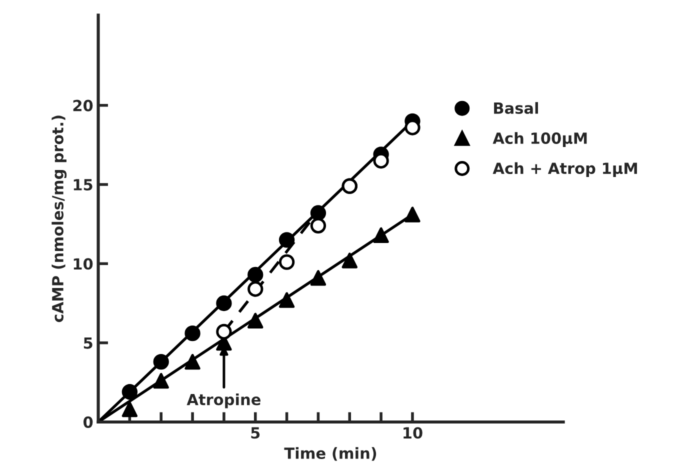  Describe the element at coordinates (539, 139) in the screenshot. I see `legend-label: Ach 100μM` at that location.